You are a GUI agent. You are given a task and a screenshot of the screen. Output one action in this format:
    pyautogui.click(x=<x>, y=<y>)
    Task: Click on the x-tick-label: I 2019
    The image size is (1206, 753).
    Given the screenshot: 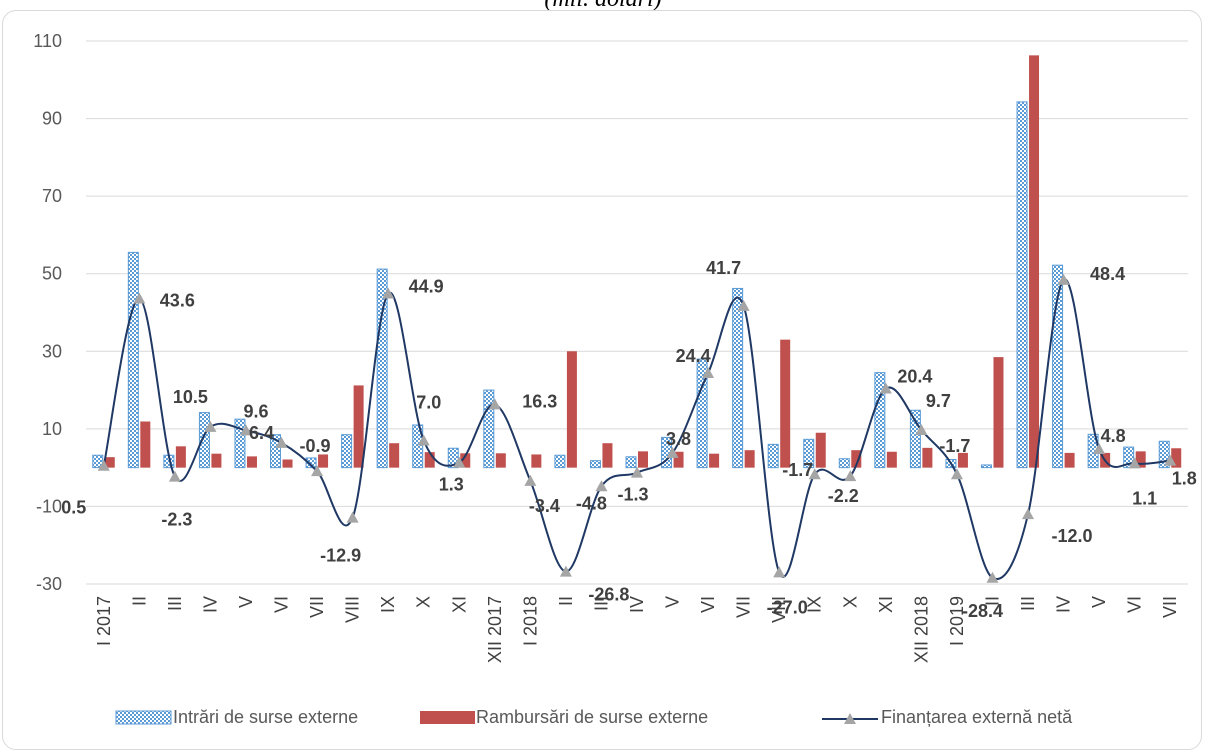 What is the action you would take?
    pyautogui.click(x=957, y=621)
    